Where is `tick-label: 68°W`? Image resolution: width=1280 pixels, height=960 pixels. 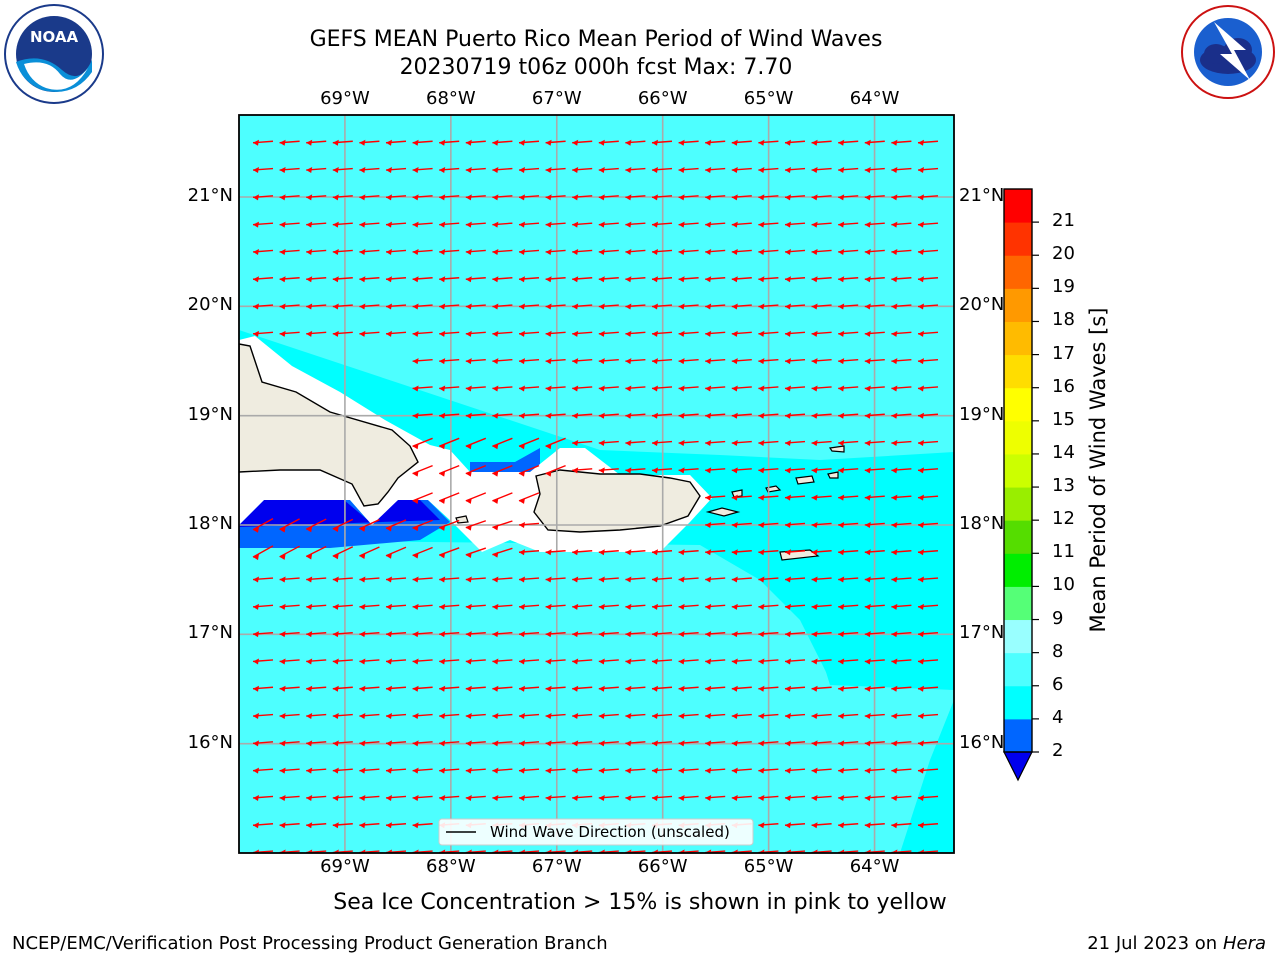
tick-label: 68°W is located at coordinates (450, 866).